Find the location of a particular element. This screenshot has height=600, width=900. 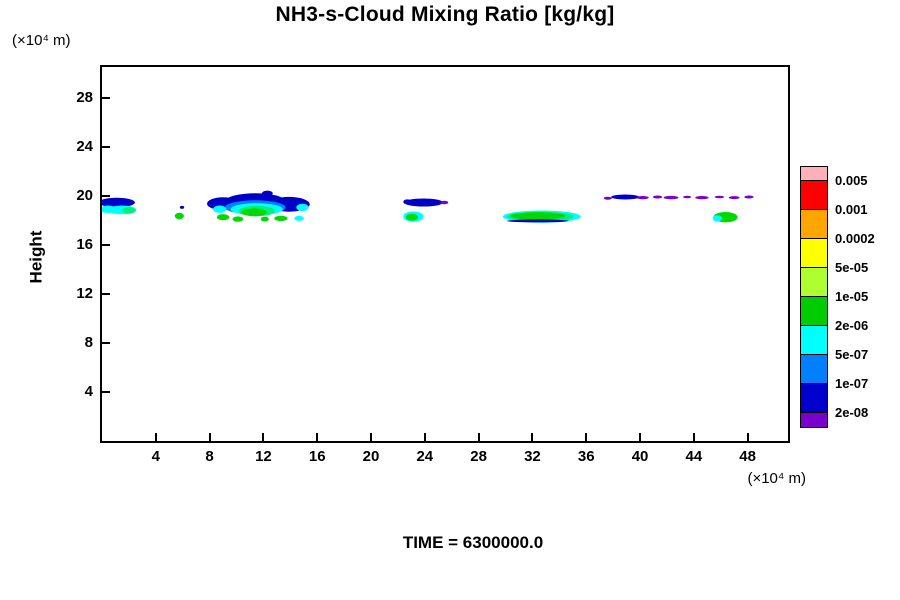

colorbar-label: 1e-07 is located at coordinates (852, 383).